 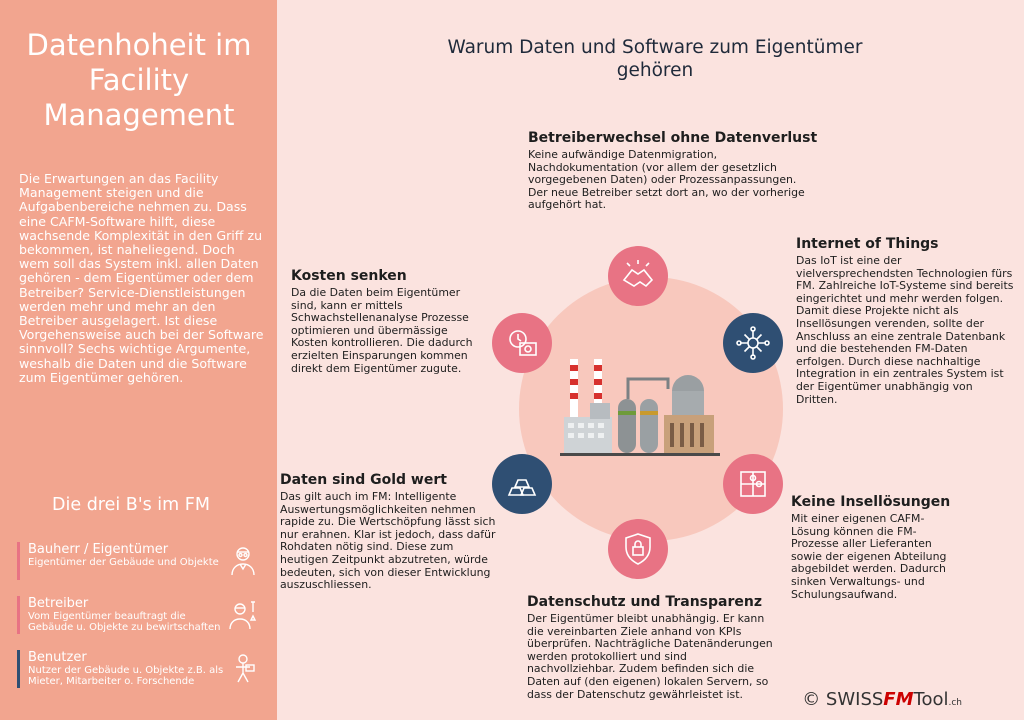 I want to click on sidebar-subtitle: Die drei B's im FM, so click(x=131, y=505).